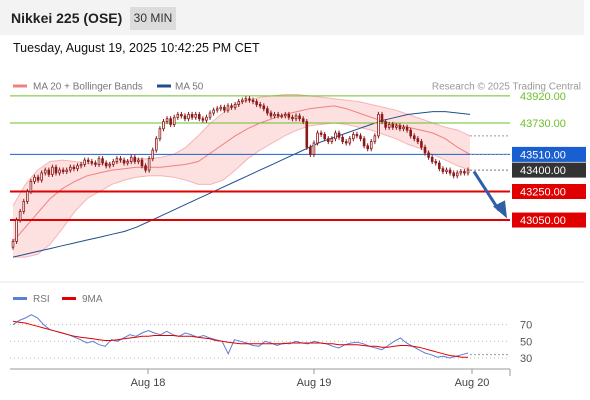 This screenshot has width=590, height=400. What do you see at coordinates (543, 124) in the screenshot?
I see `resistance-label: 43730.00` at bounding box center [543, 124].